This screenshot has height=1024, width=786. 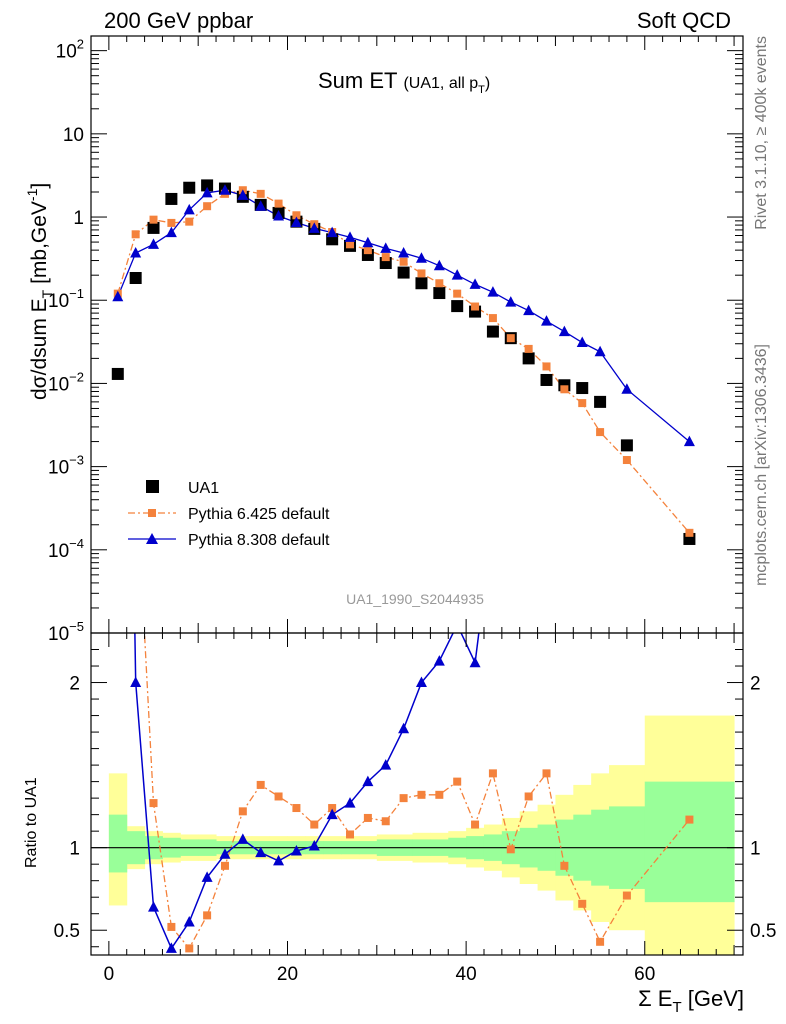 What do you see at coordinates (74, 684) in the screenshot?
I see `ratio-y-tick-label-left: 2` at bounding box center [74, 684].